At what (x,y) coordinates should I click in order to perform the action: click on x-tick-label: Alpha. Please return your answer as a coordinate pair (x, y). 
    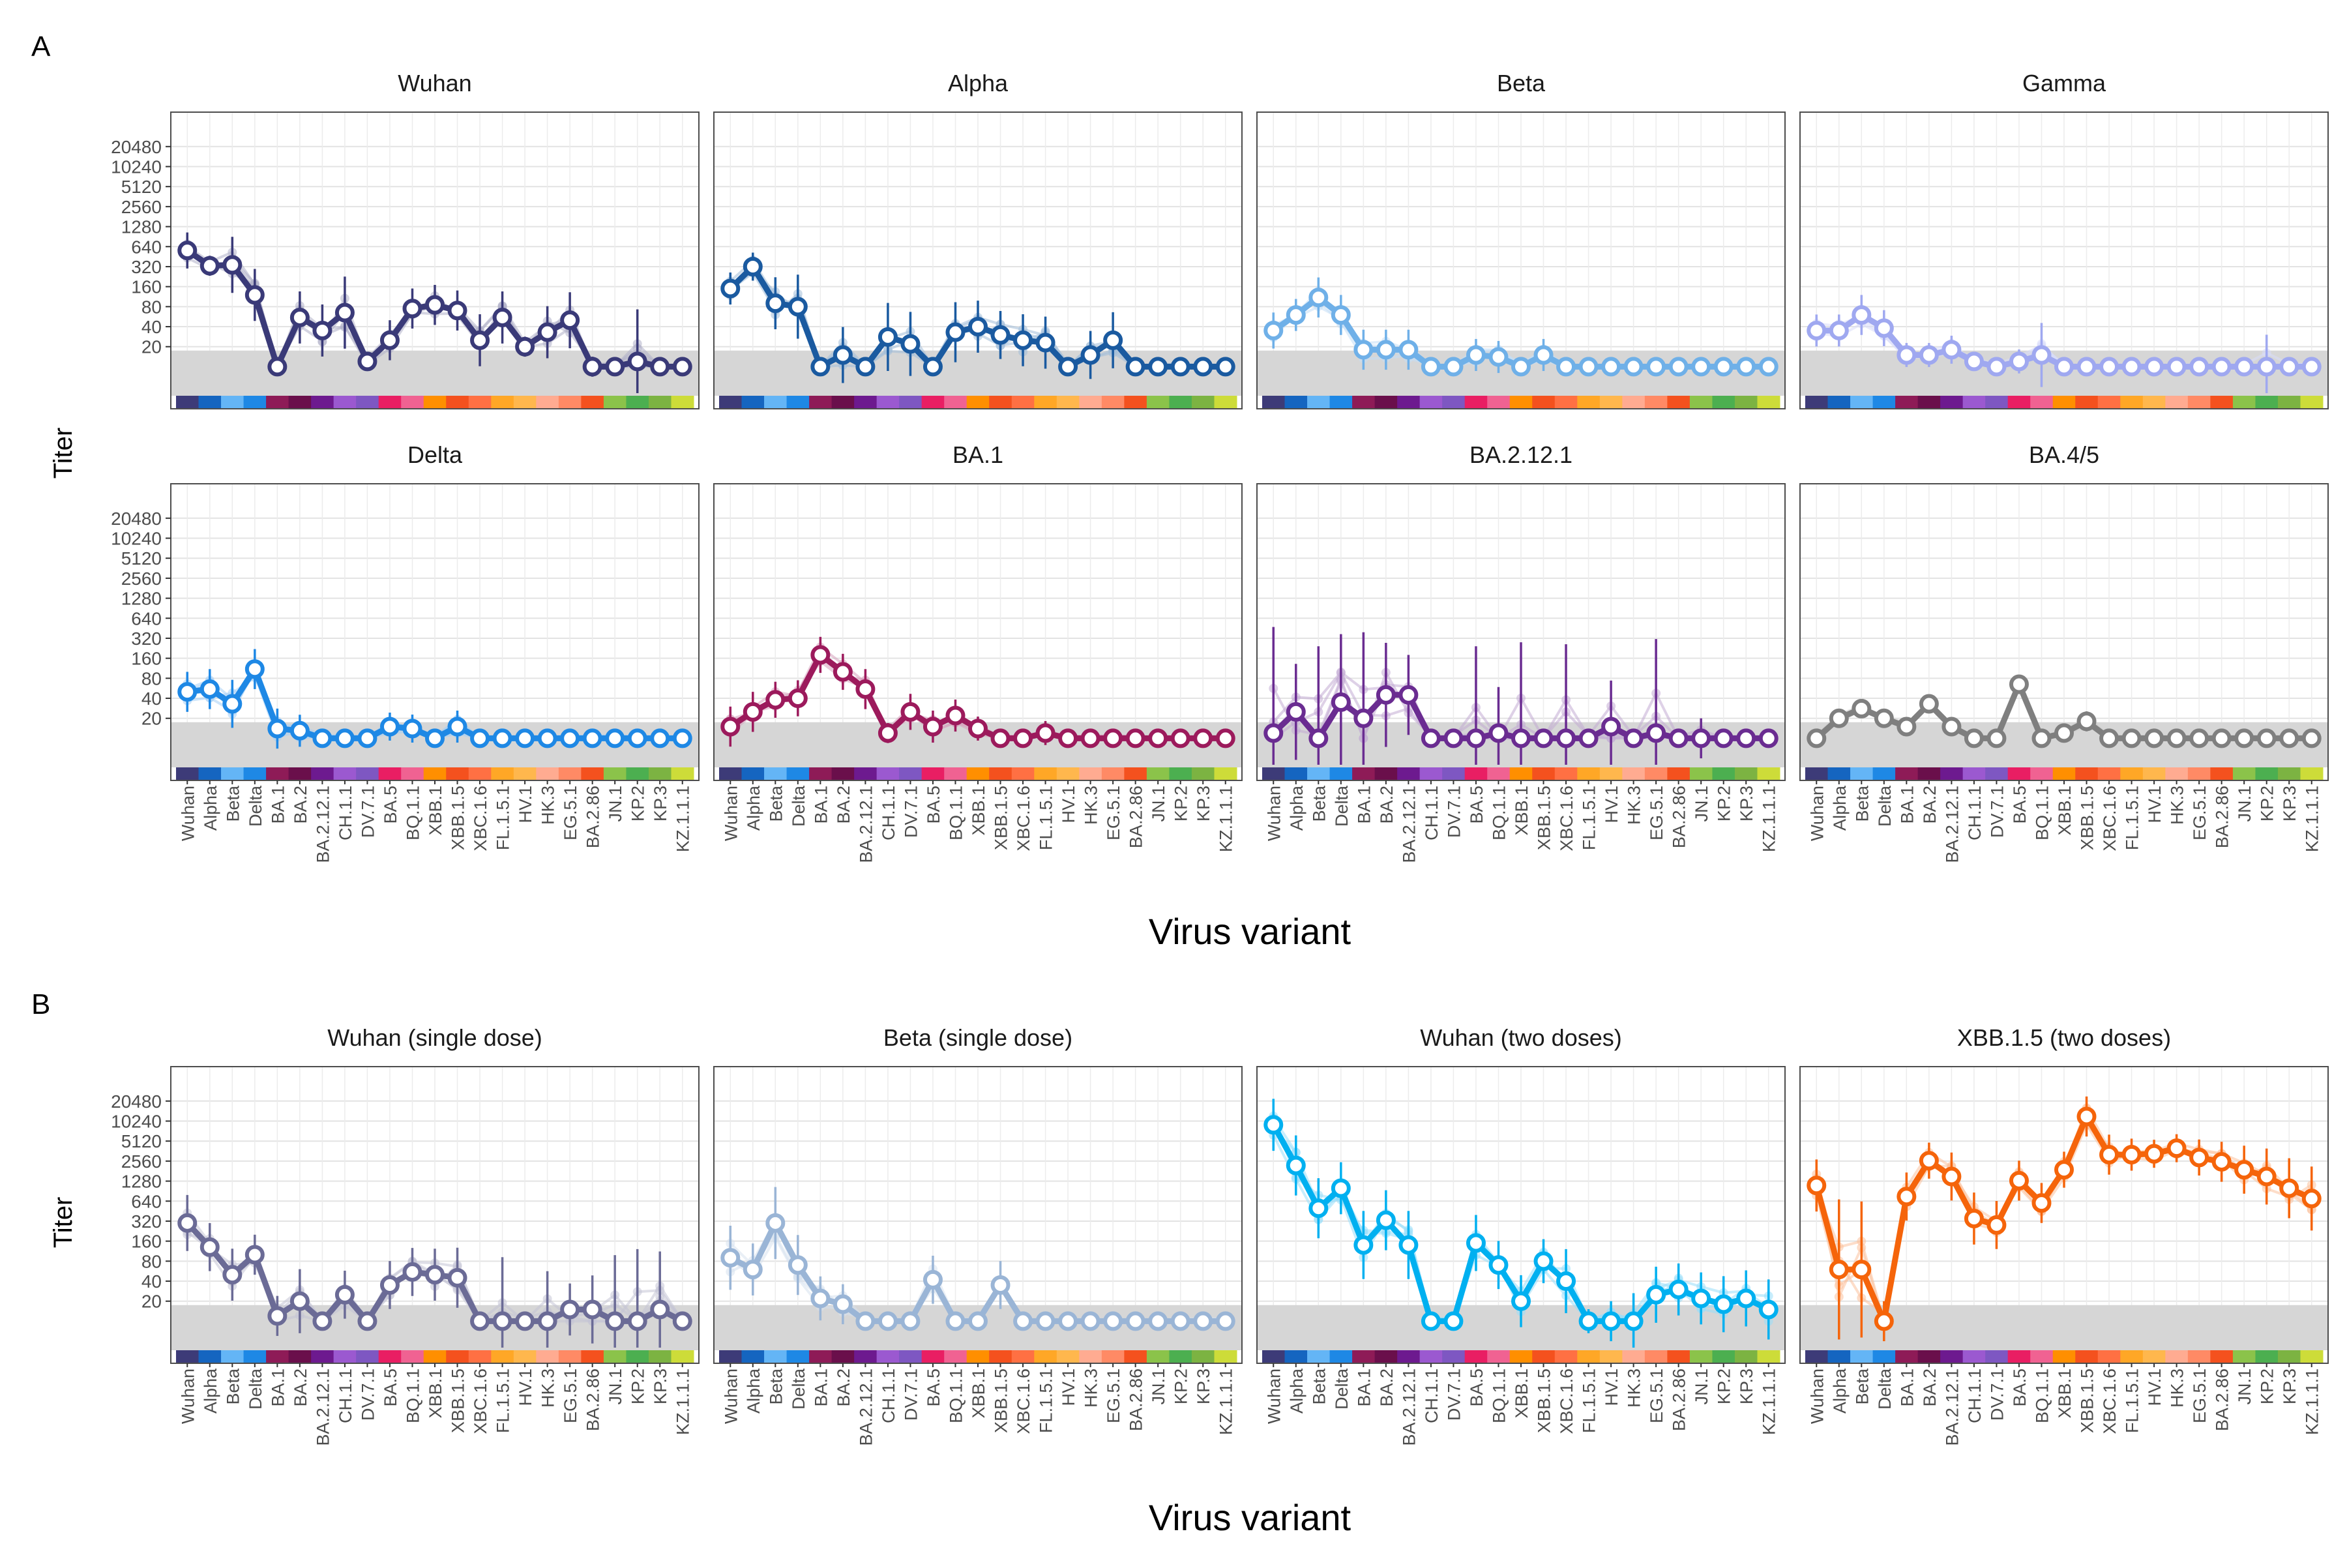
    Looking at the image, I should click on (754, 808).